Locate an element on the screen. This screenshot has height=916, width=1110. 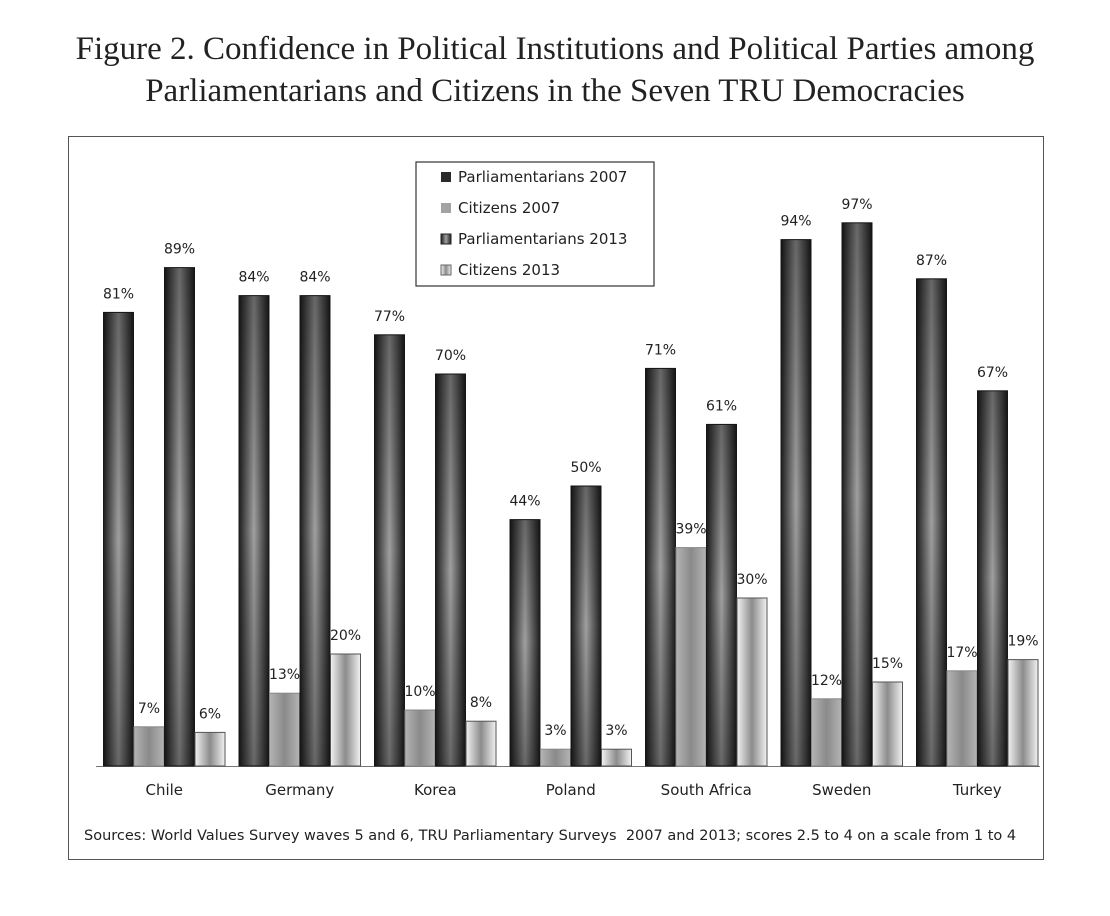
data-label-sweden-citizens-2007: 12% is located at coordinates (826, 681).